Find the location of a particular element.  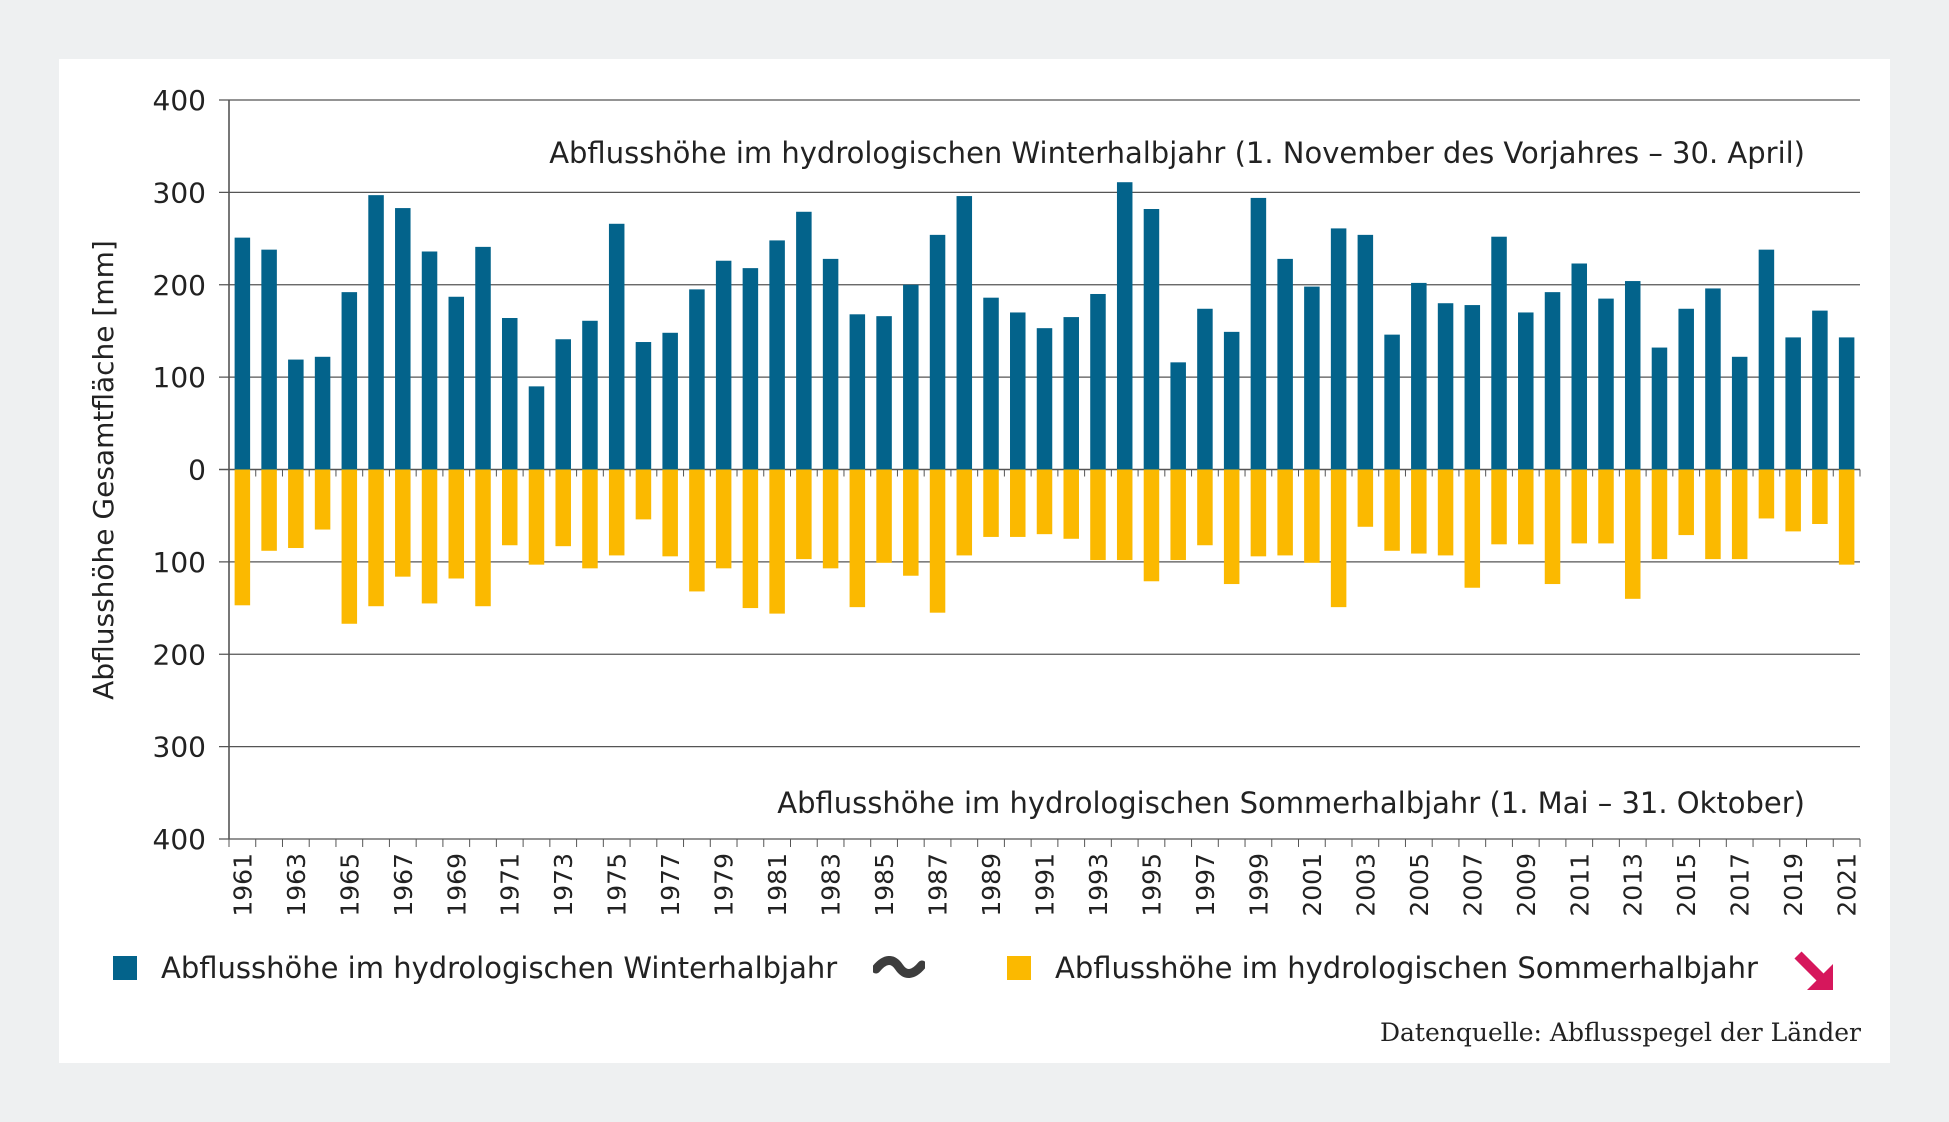

bar-summer-1967 is located at coordinates (403, 523).